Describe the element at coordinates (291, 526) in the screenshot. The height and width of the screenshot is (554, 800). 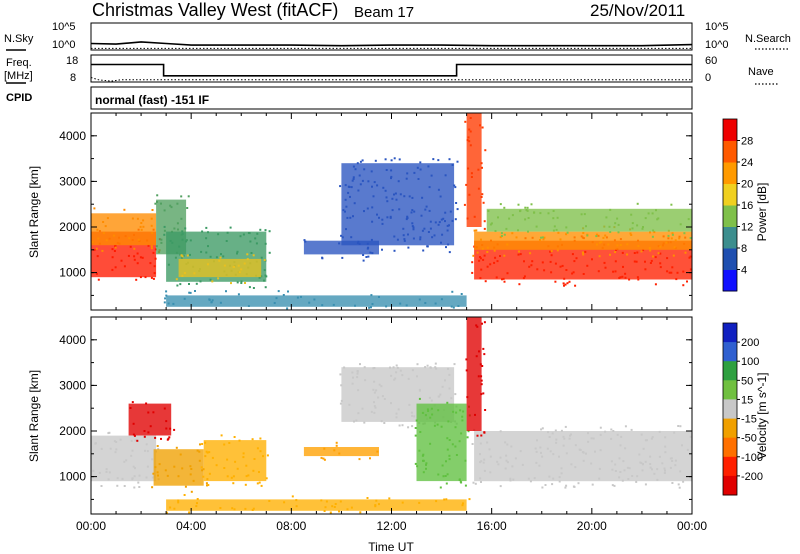
I see `x-tick-label: 08:00` at that location.